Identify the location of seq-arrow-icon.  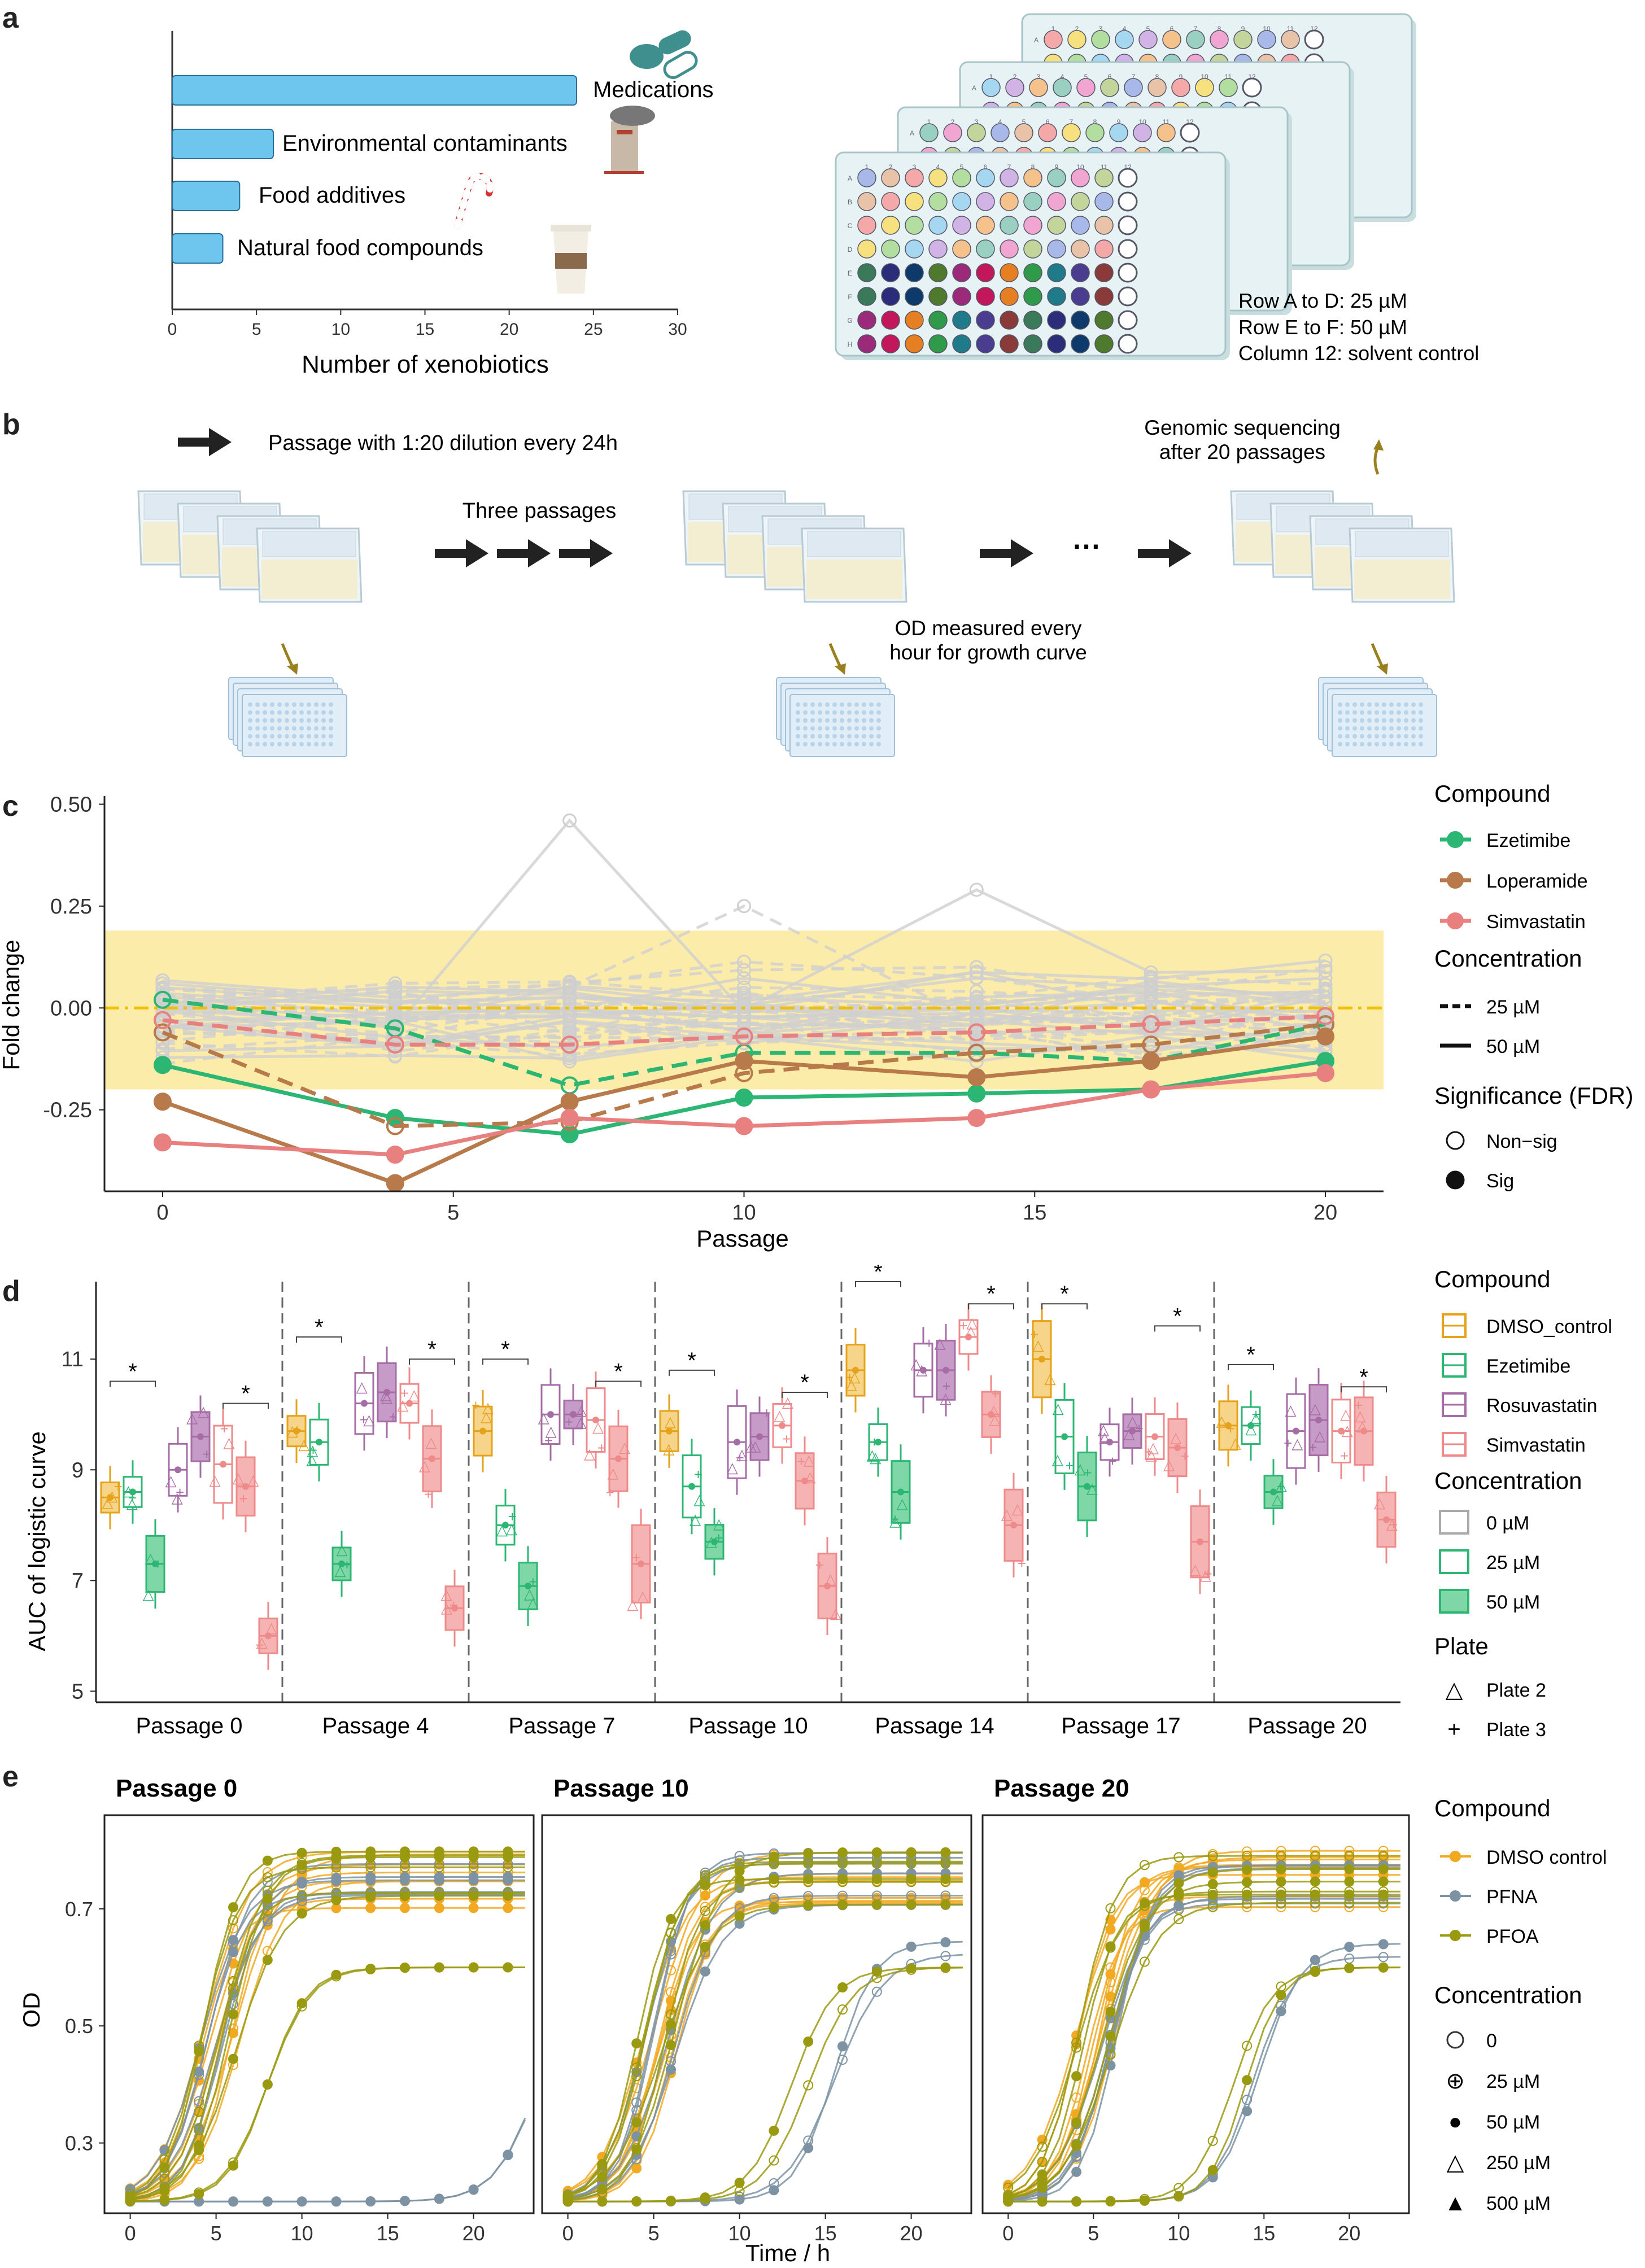
(1376, 461).